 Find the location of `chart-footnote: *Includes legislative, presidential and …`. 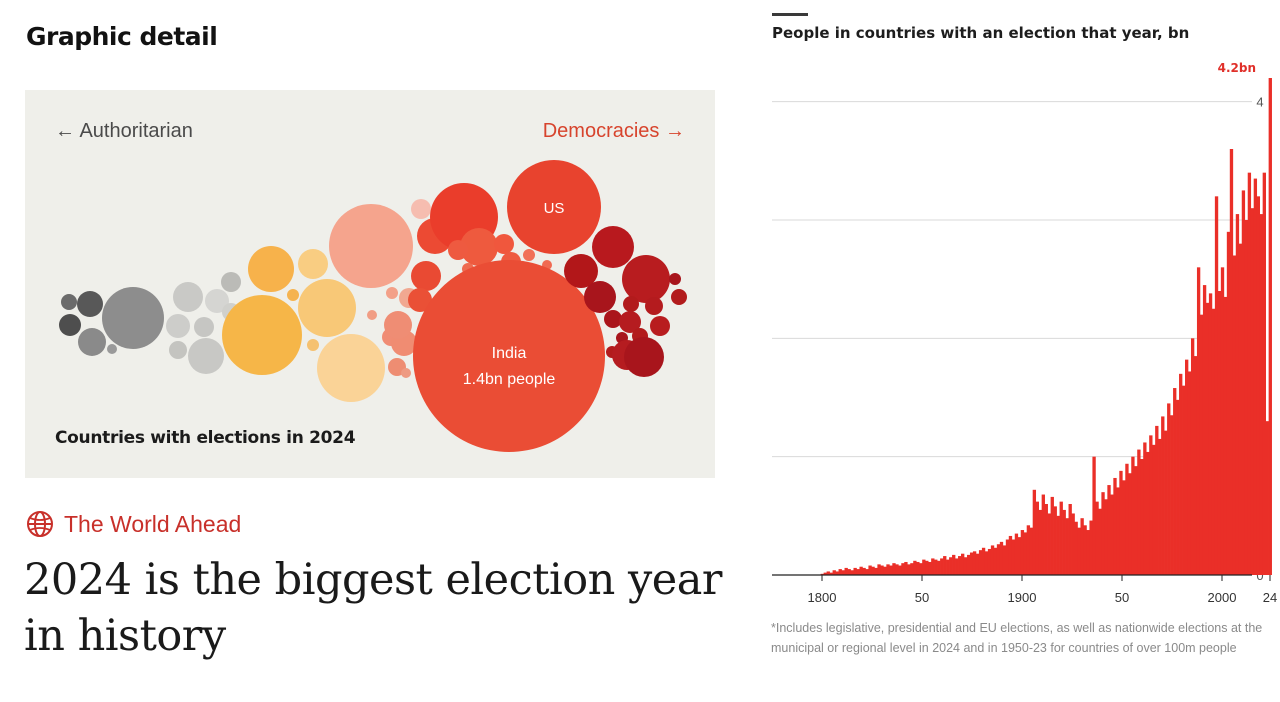

chart-footnote: *Includes legislative, presidential and … is located at coordinates (1017, 638).